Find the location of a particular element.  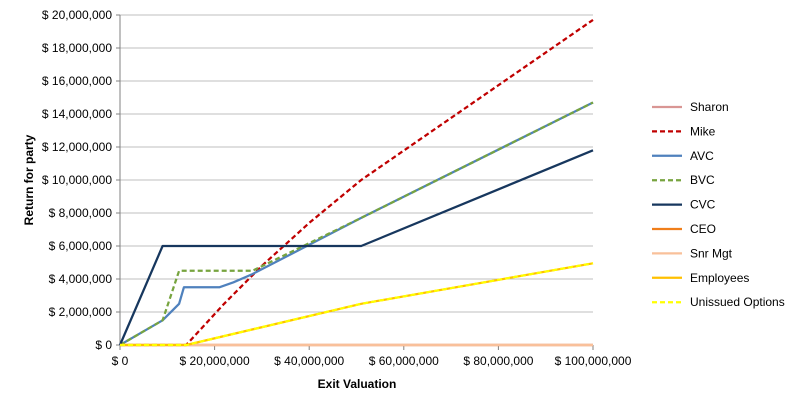

y-tick-label: $ 4,000,000 is located at coordinates (81, 279).